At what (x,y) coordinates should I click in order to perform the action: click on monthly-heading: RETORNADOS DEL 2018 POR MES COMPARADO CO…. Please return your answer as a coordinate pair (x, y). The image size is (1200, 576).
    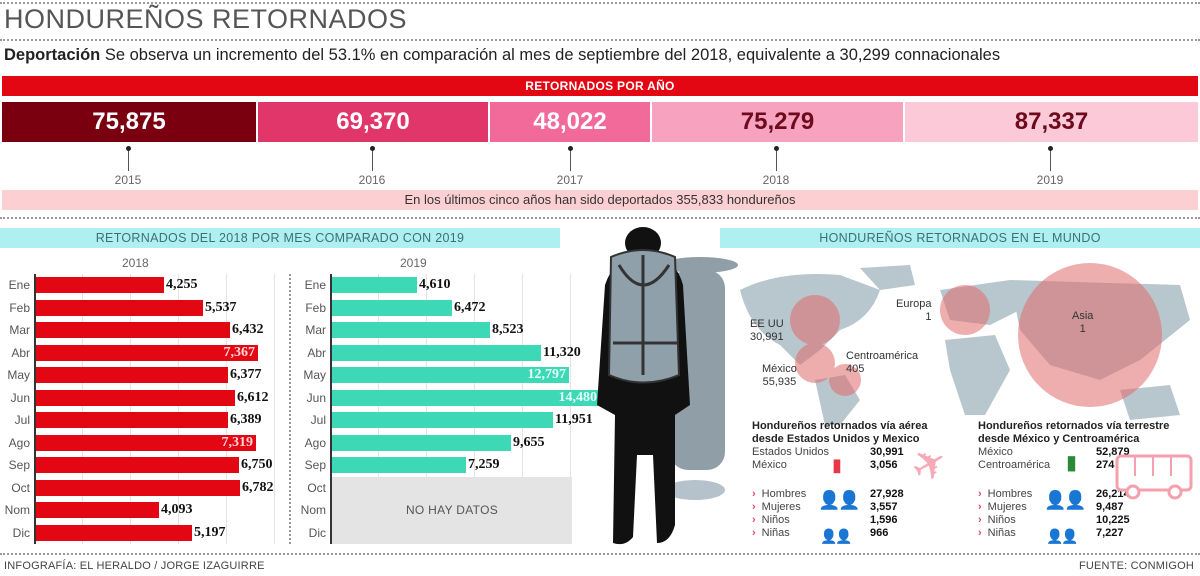
    Looking at the image, I should click on (280, 238).